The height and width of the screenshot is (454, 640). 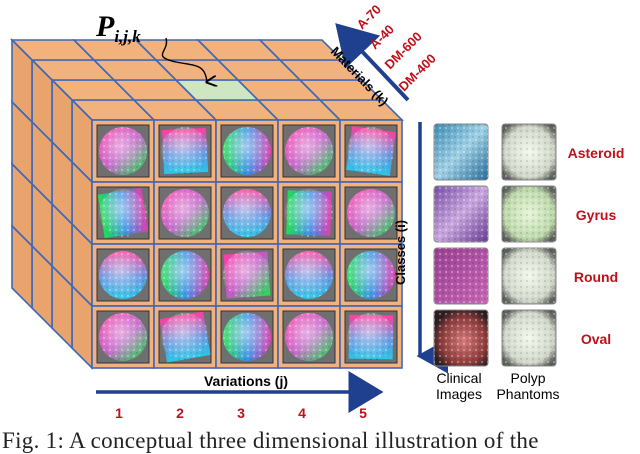 What do you see at coordinates (372, 62) in the screenshot?
I see `materials-axis-arrow` at bounding box center [372, 62].